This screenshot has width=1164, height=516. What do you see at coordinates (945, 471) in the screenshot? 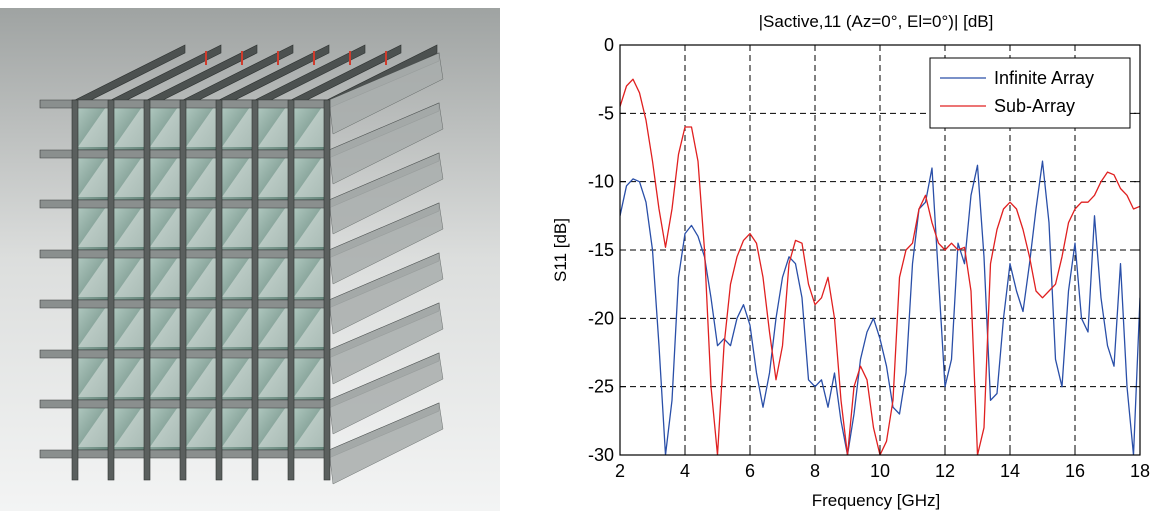
I see `x-tick-label: 12` at bounding box center [945, 471].